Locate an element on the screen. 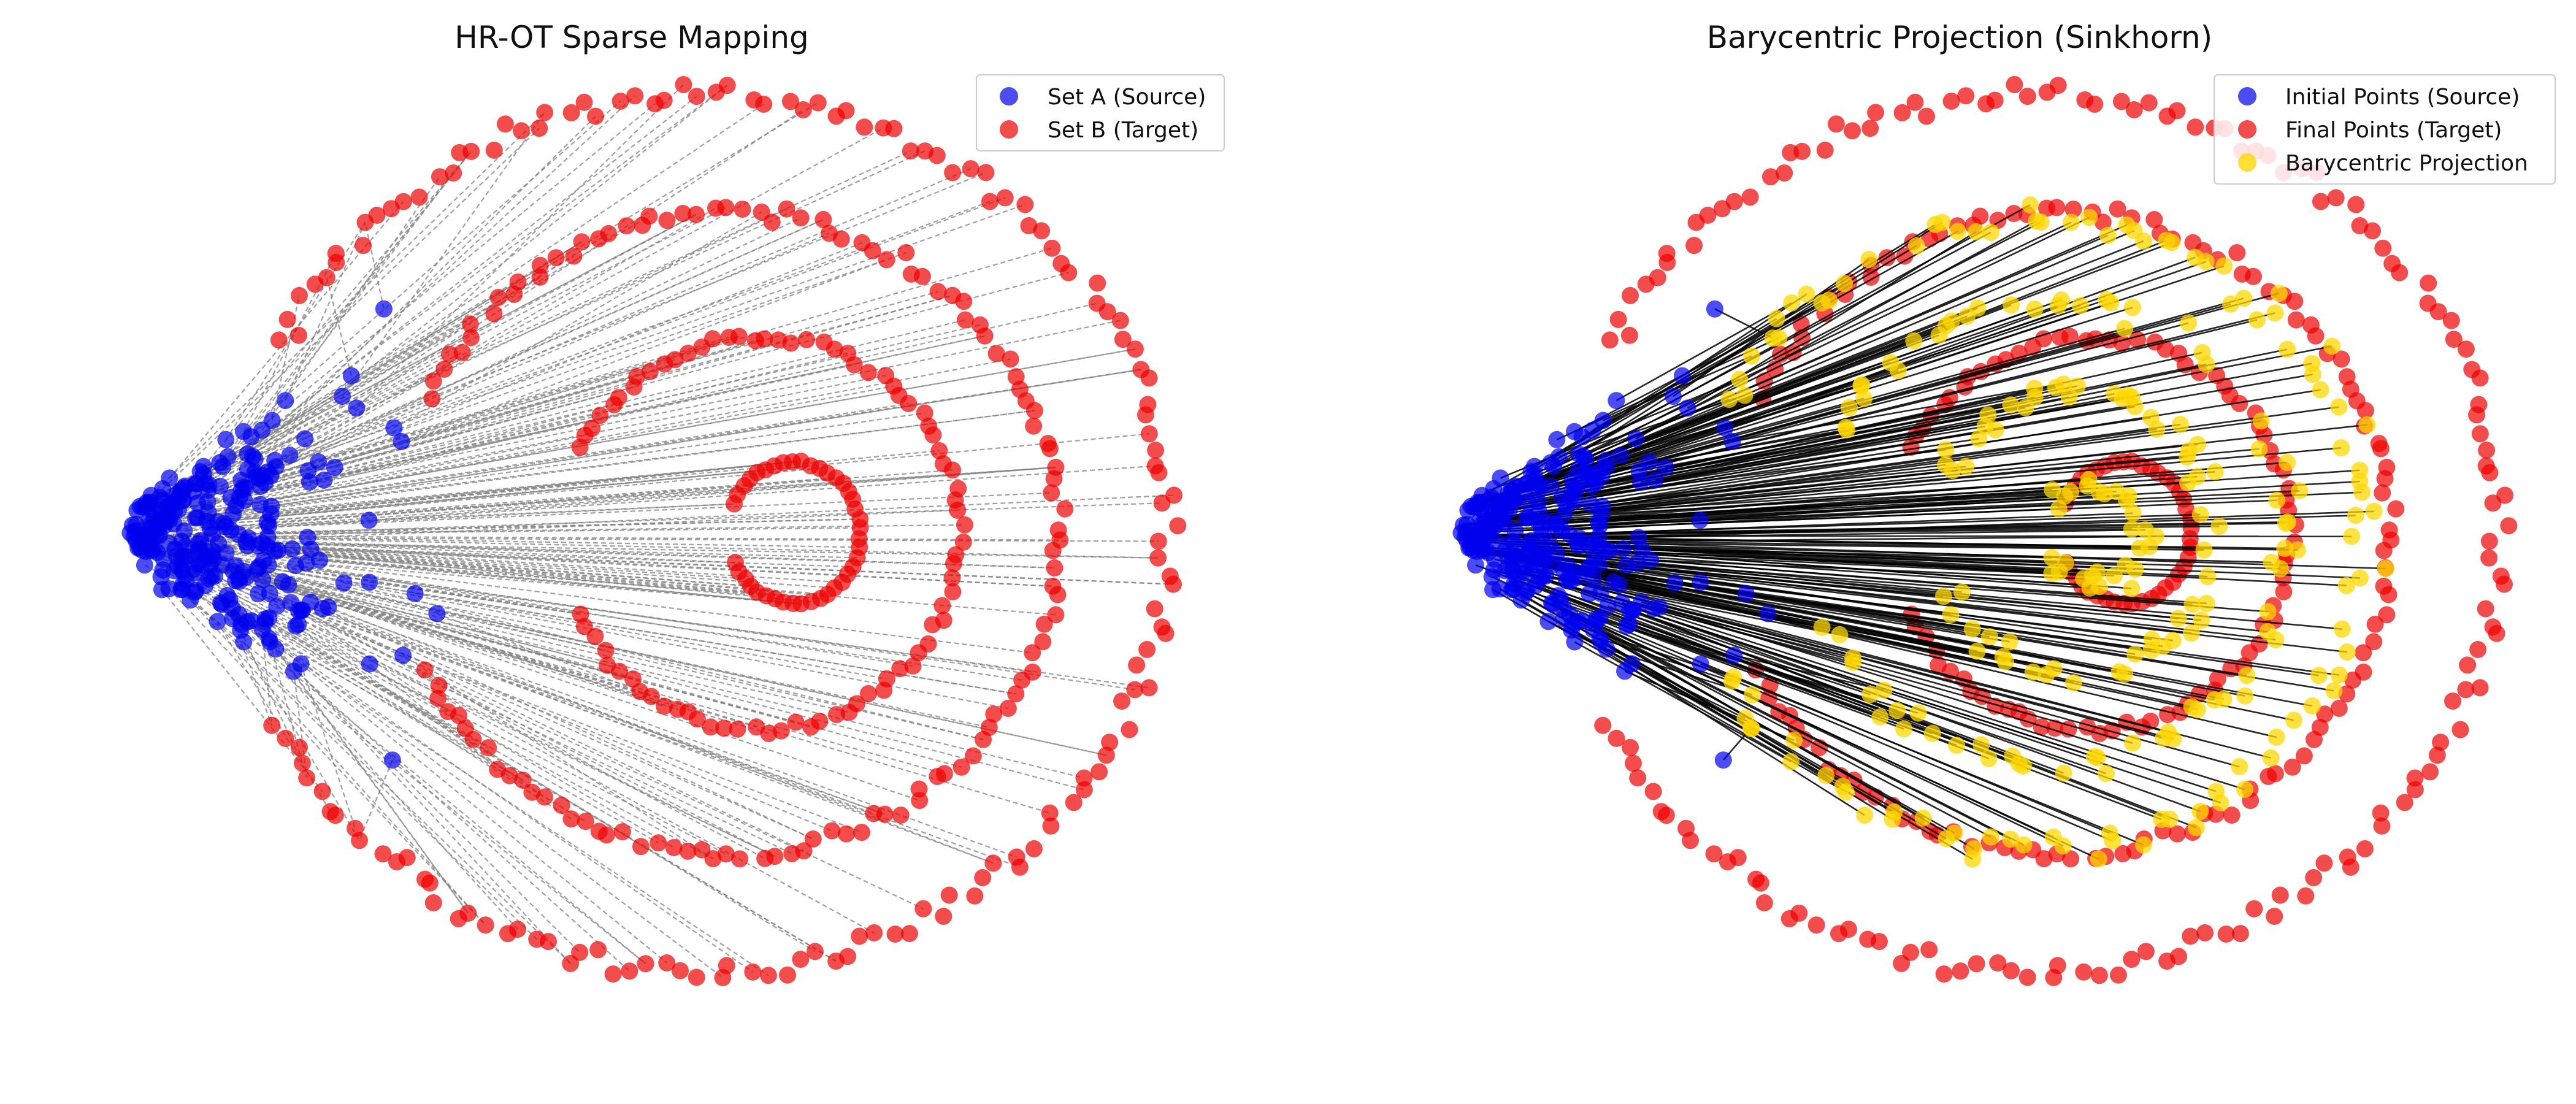  legend-marker-target-right is located at coordinates (2247, 129).